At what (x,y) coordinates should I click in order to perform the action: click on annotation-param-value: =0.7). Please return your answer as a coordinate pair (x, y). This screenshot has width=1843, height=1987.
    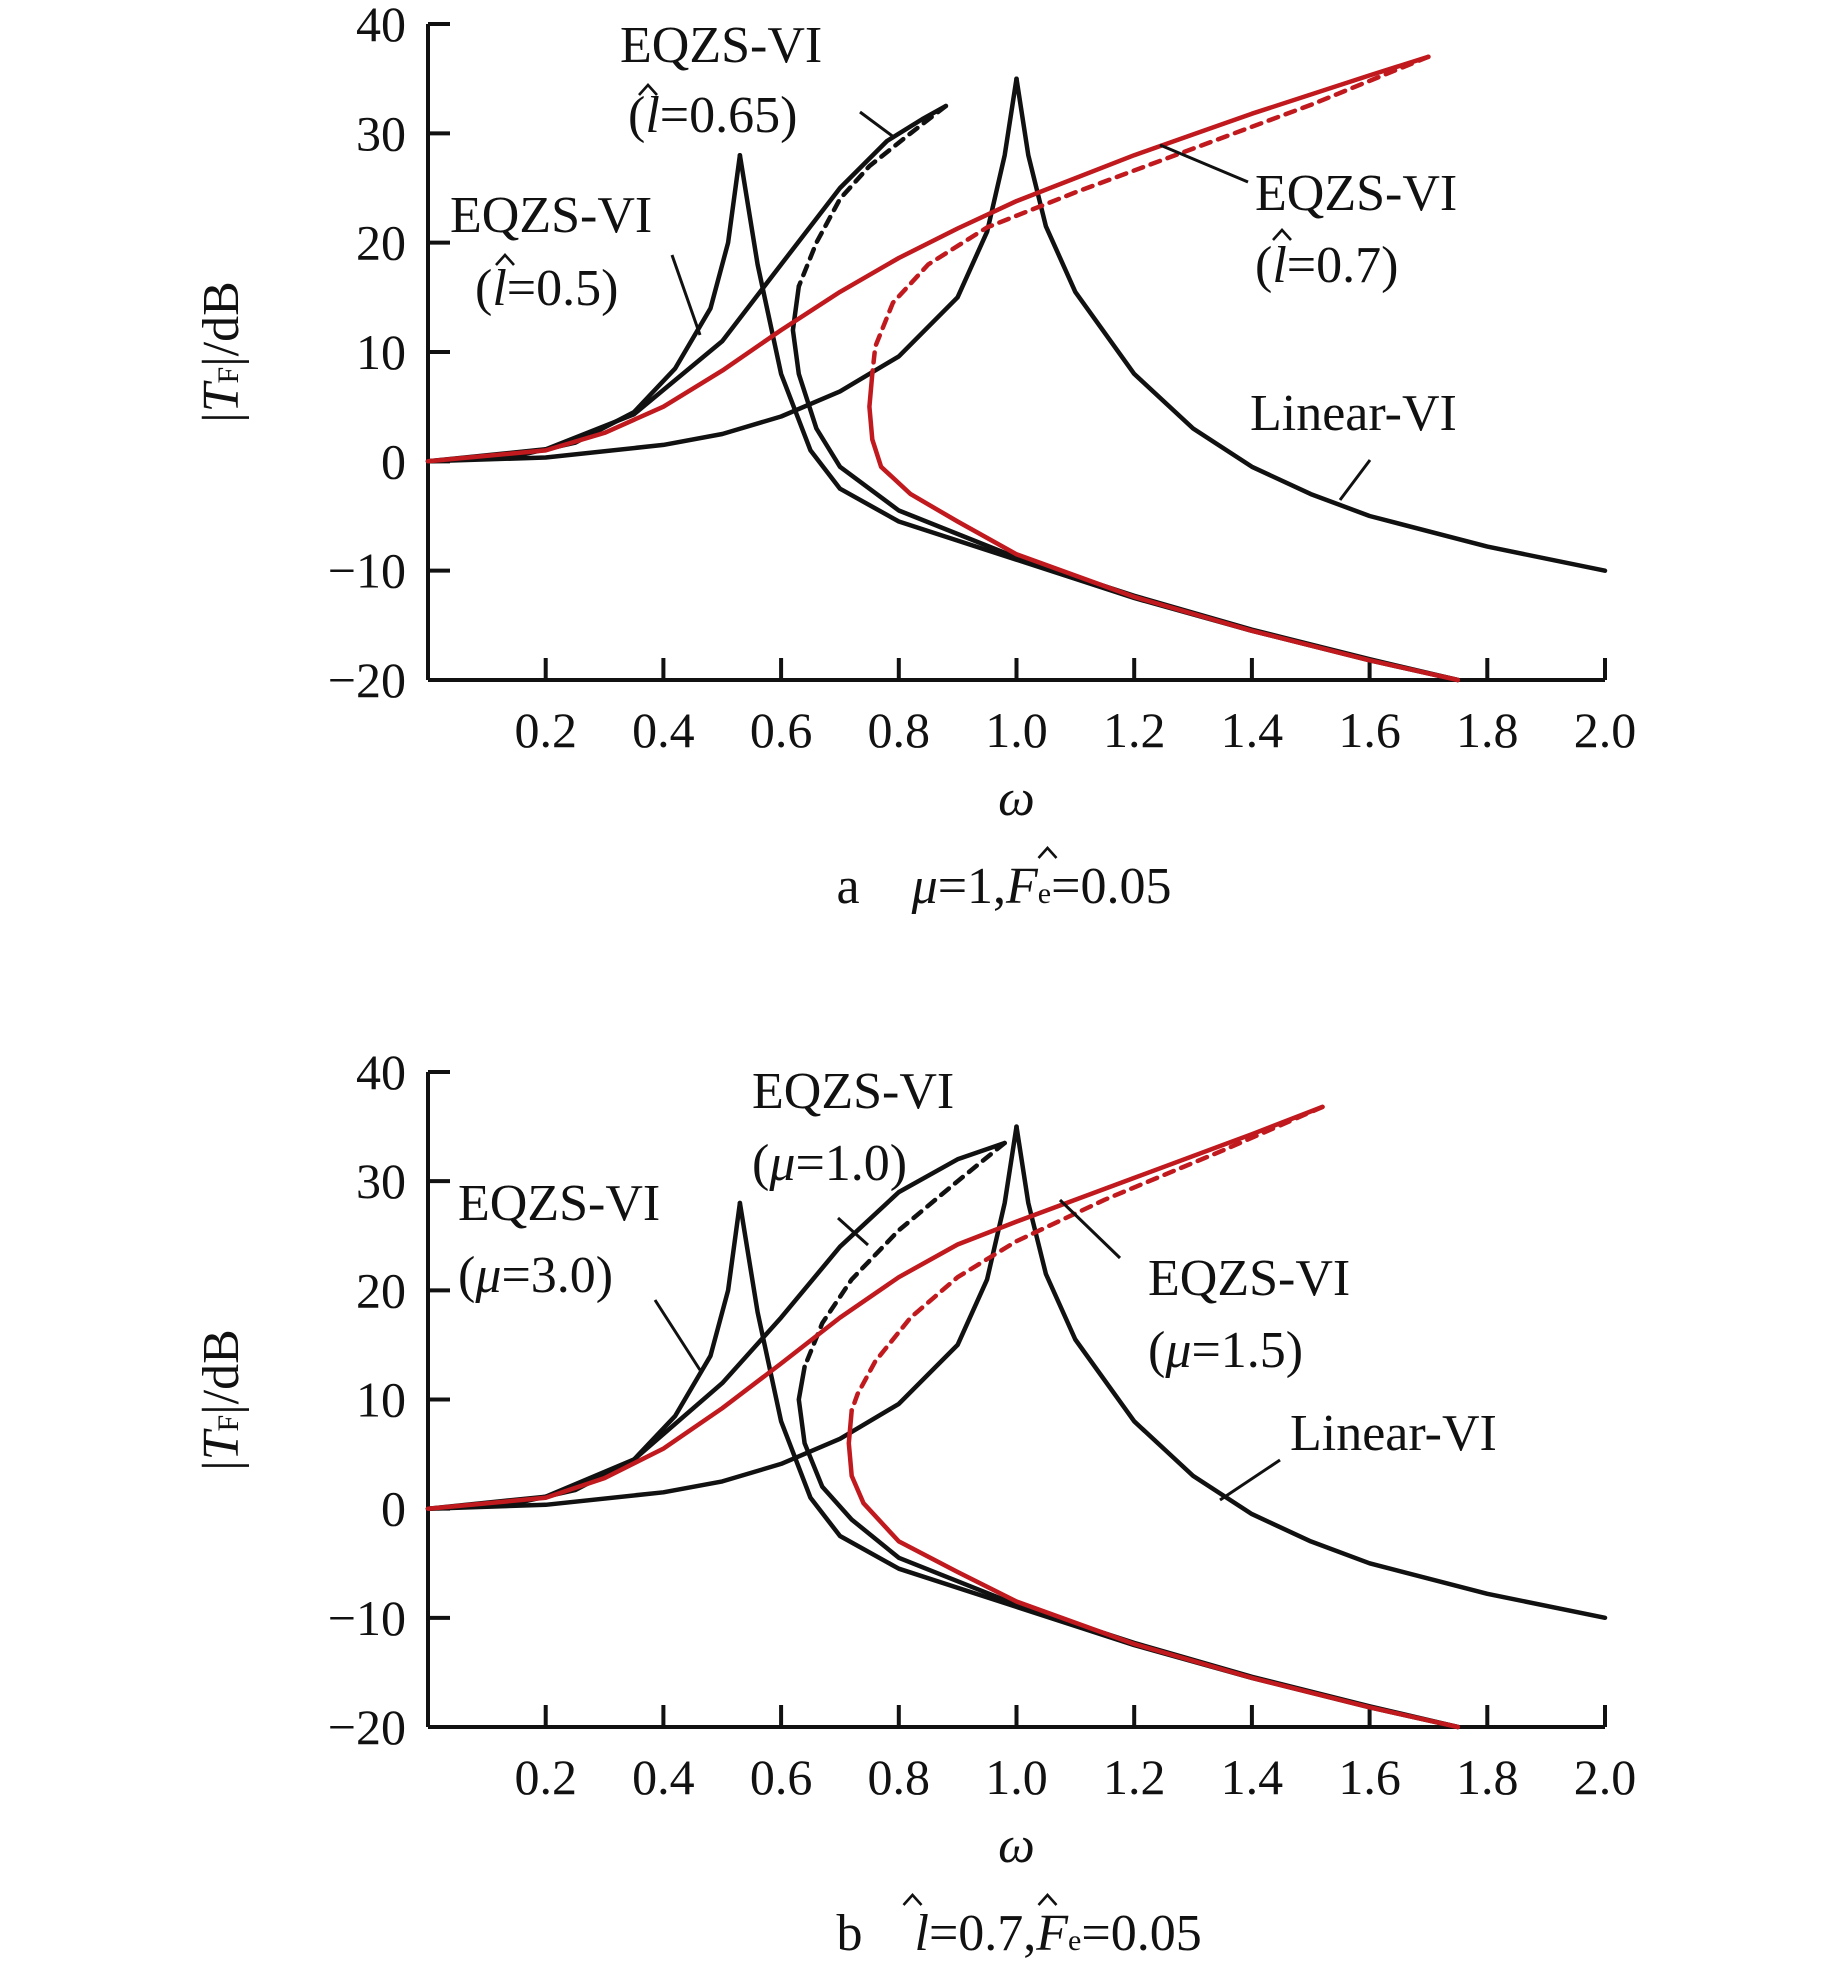
    Looking at the image, I should click on (1343, 265).